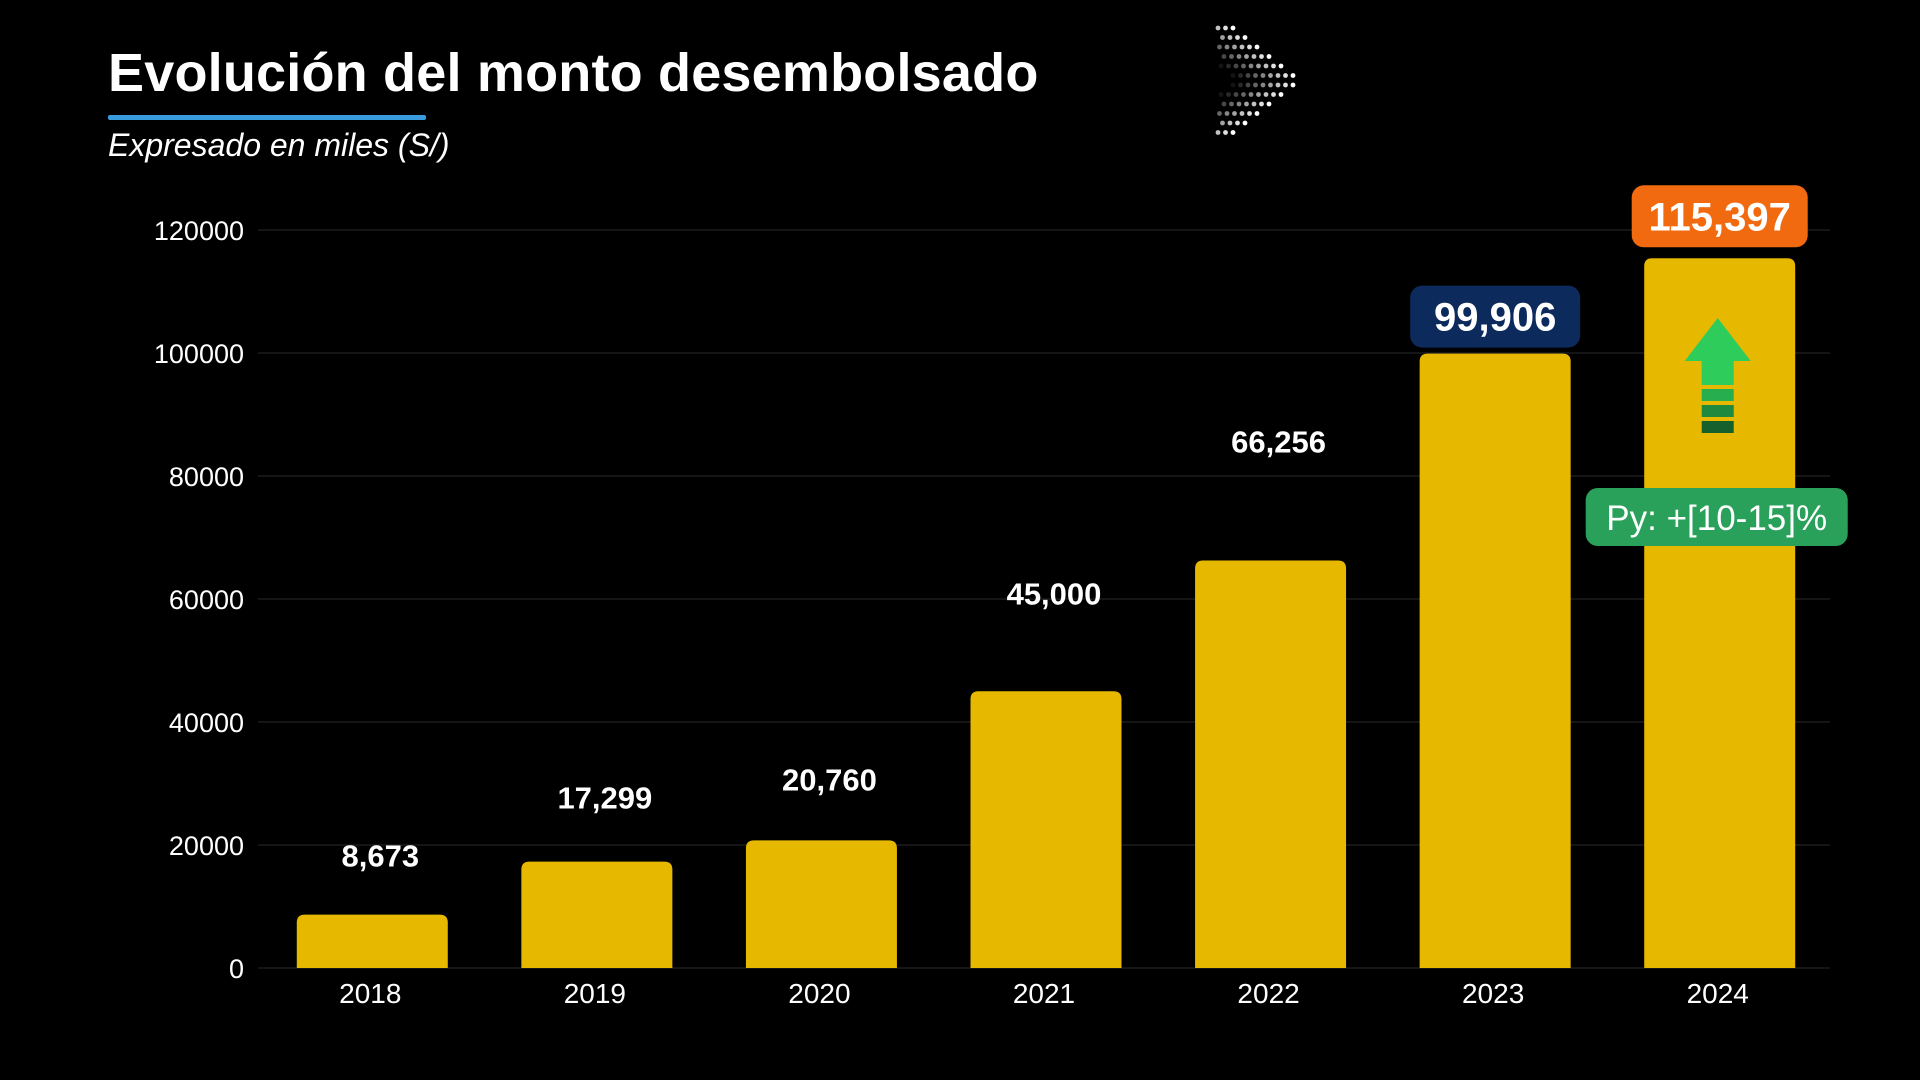 Image resolution: width=1920 pixels, height=1080 pixels. I want to click on annotations: Py: +[10-15]%, so click(1716, 432).